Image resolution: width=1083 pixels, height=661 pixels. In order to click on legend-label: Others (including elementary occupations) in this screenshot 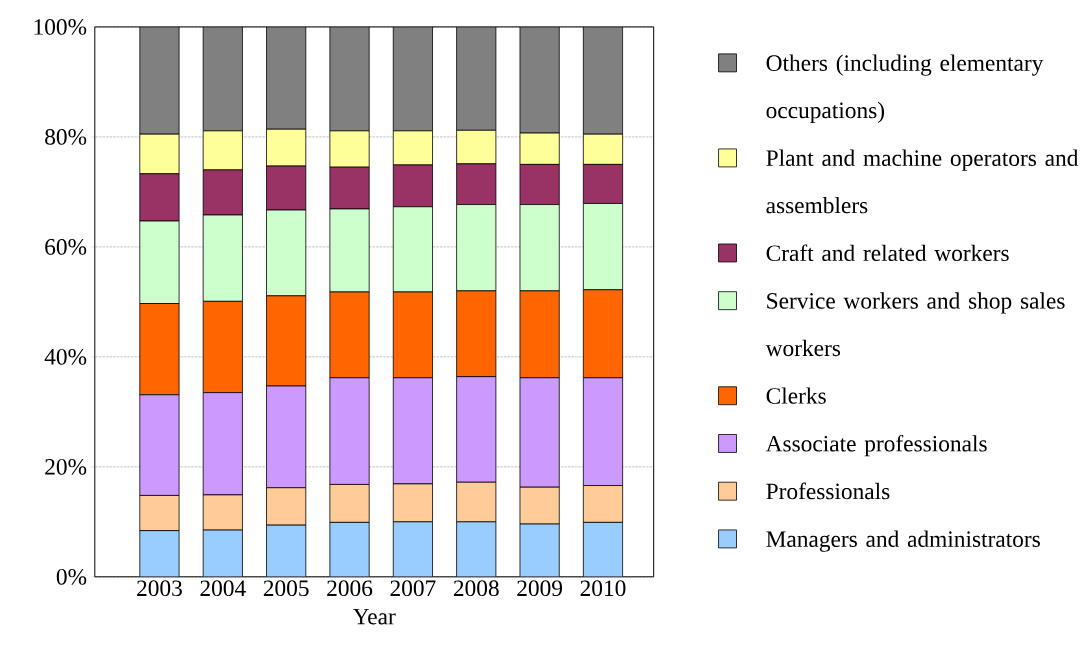, I will do `click(905, 89)`.